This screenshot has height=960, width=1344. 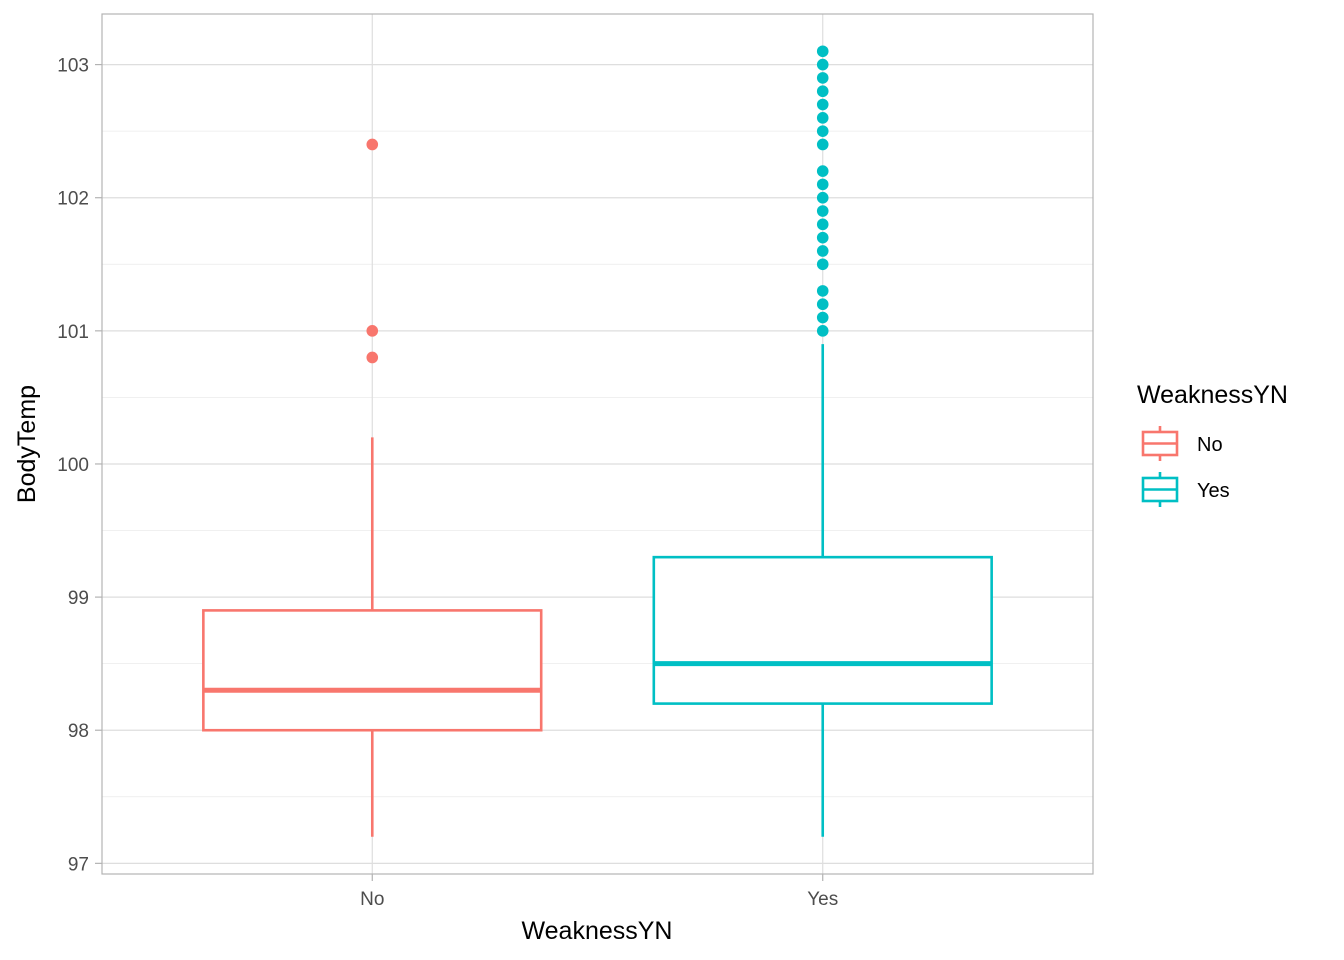 What do you see at coordinates (597, 204) in the screenshot?
I see `outlier-layer` at bounding box center [597, 204].